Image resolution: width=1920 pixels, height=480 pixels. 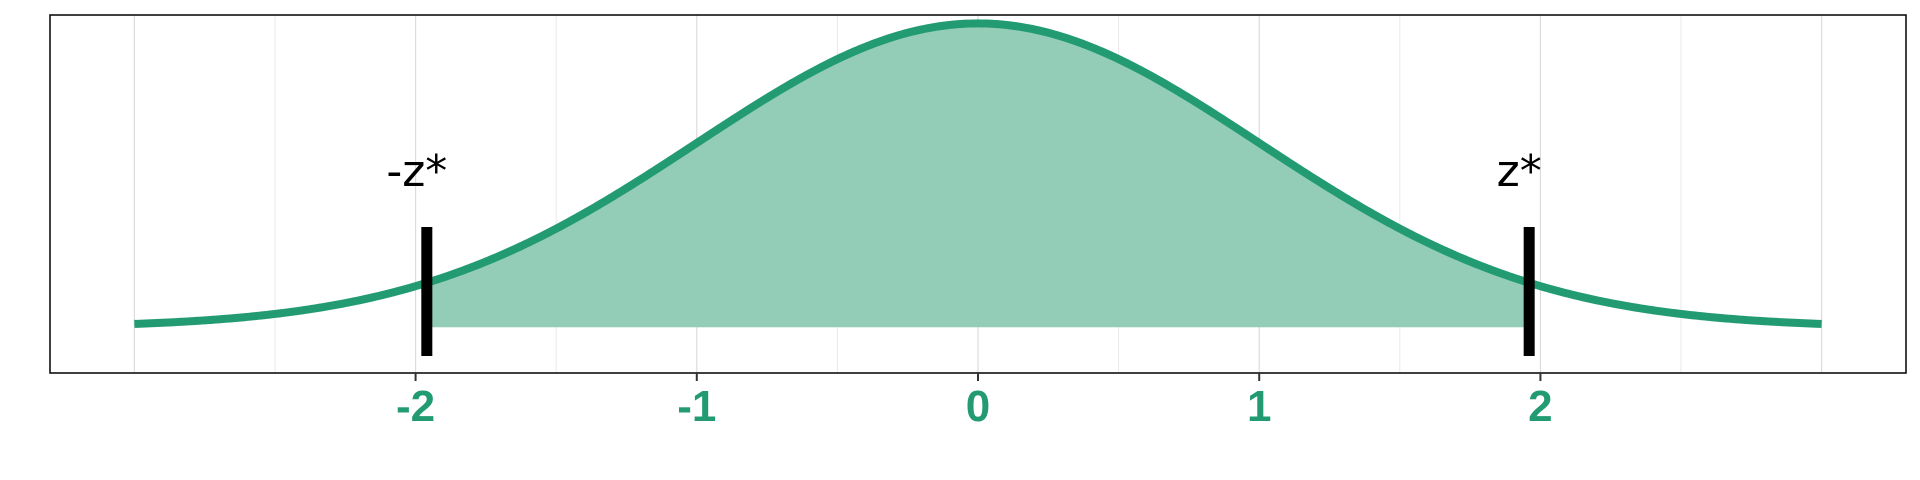 I want to click on lower-critical-label: -z*, so click(x=416, y=171).